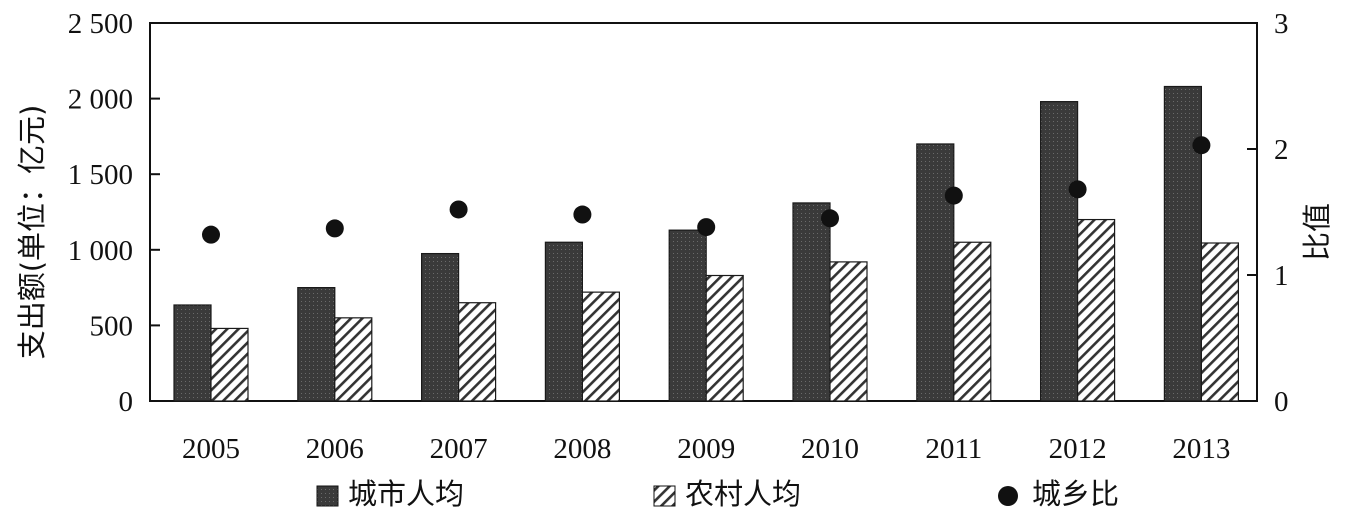 This screenshot has width=1348, height=518. What do you see at coordinates (1281, 402) in the screenshot?
I see `y2-tick-label: 0` at bounding box center [1281, 402].